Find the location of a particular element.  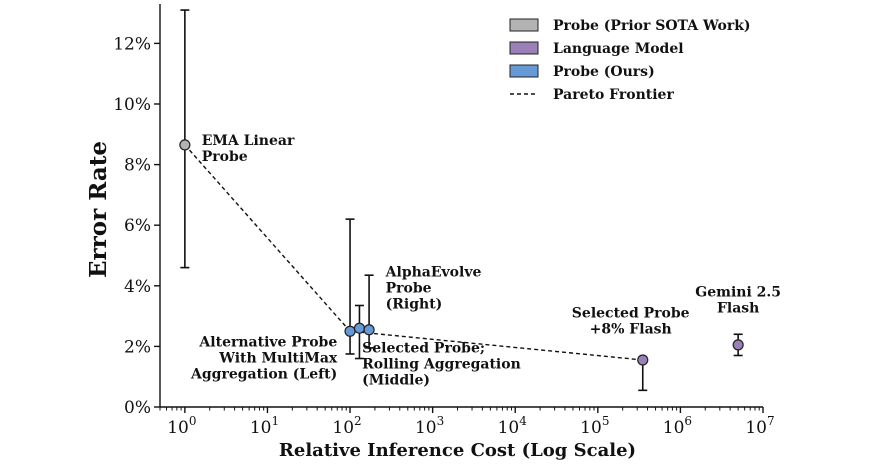

y-tick-label: 6% is located at coordinates (137, 226).